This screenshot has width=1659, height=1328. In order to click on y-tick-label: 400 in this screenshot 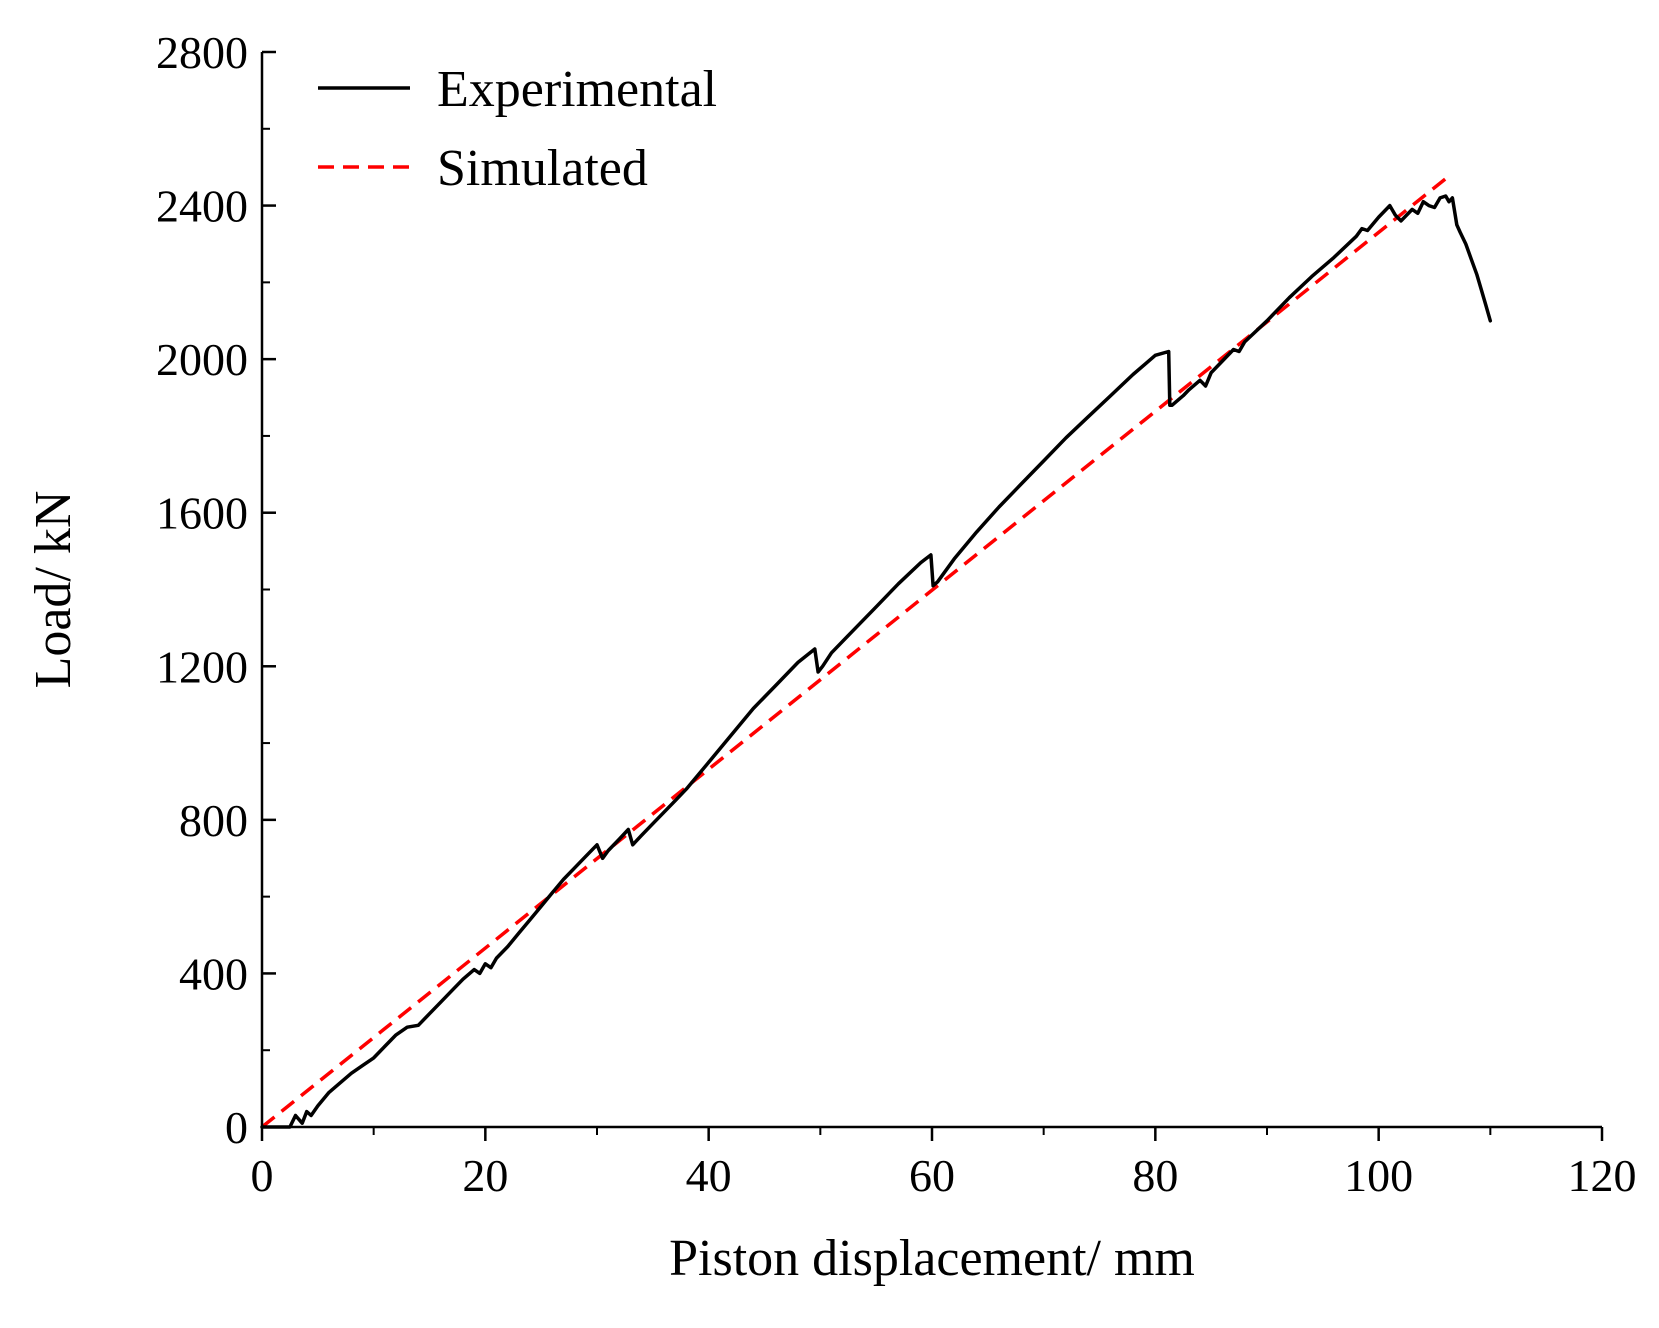, I will do `click(213, 973)`.